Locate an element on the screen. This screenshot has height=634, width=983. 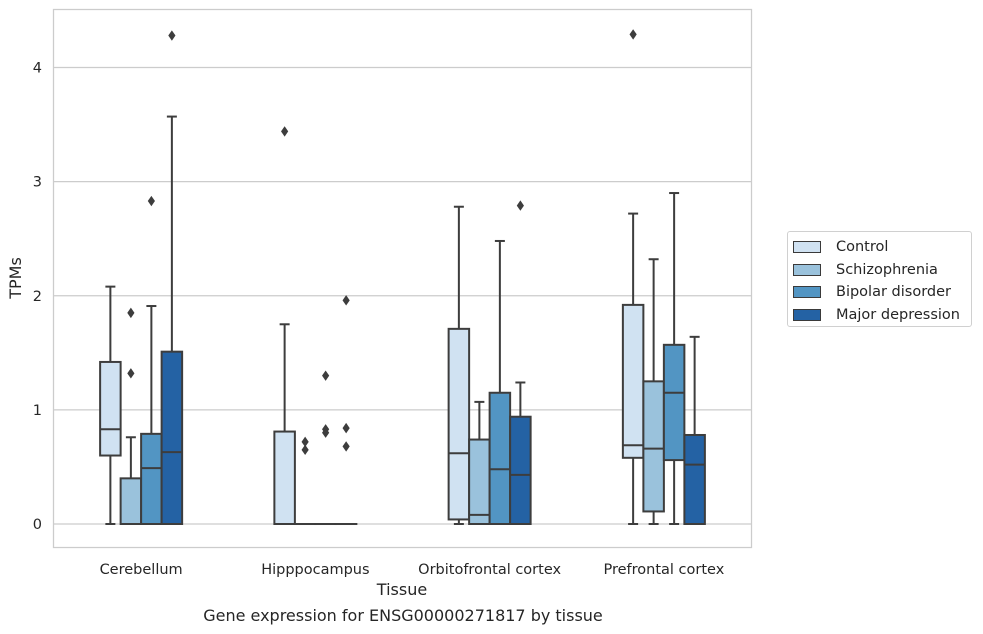
x-tick-label: Prefrontal cortex is located at coordinates (663, 570).